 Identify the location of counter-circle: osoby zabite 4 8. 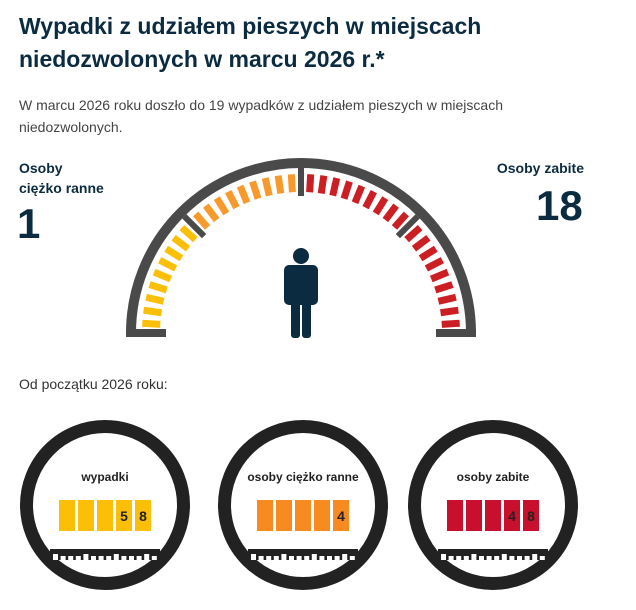
(493, 505).